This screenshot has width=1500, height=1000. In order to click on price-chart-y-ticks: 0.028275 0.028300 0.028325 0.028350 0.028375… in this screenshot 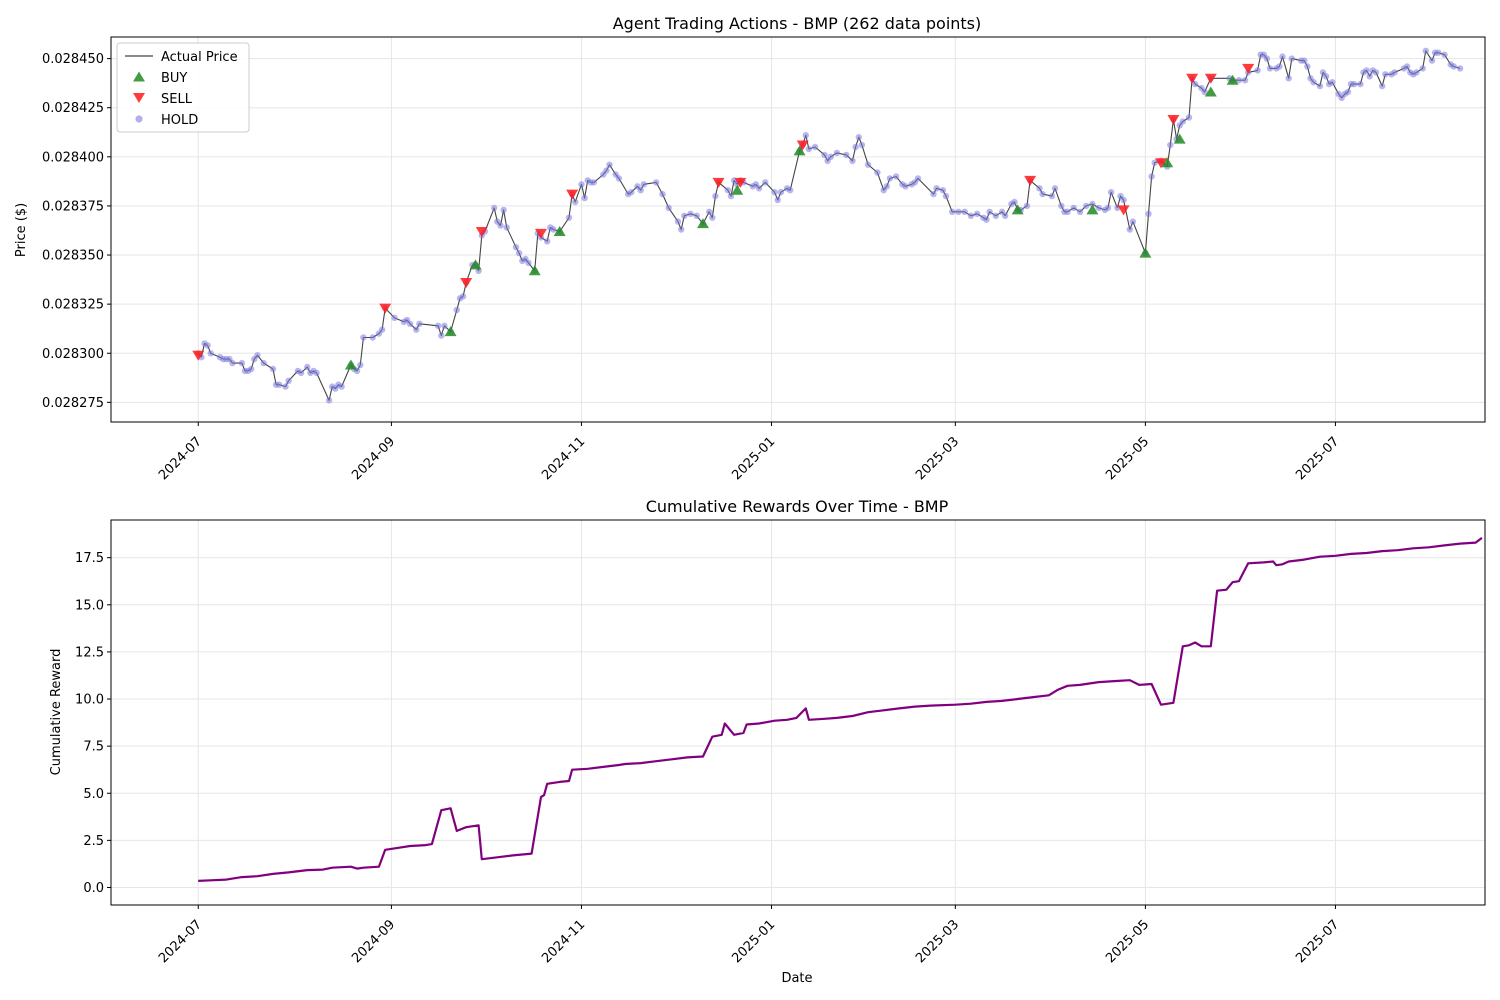, I will do `click(76, 231)`.